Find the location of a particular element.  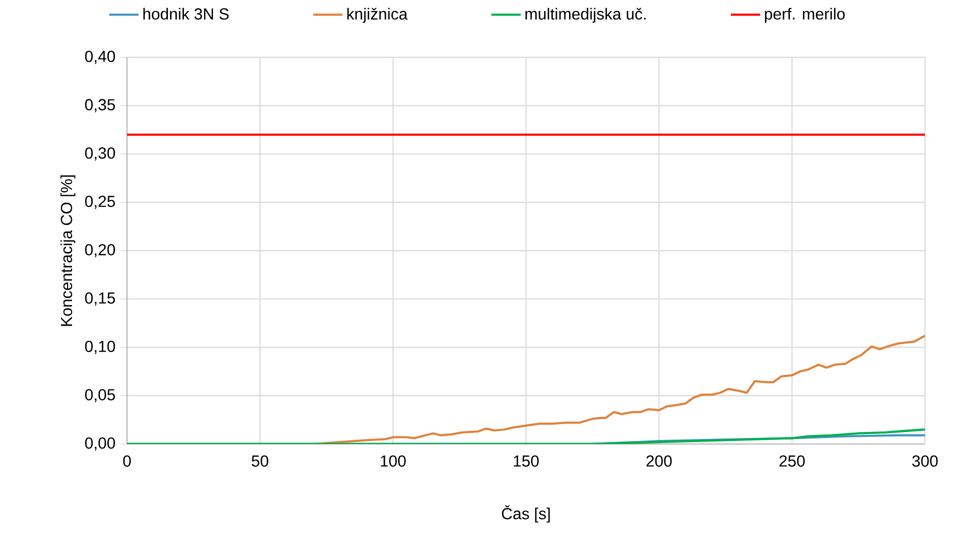

x-axis-title: Čas [s] is located at coordinates (526, 514).